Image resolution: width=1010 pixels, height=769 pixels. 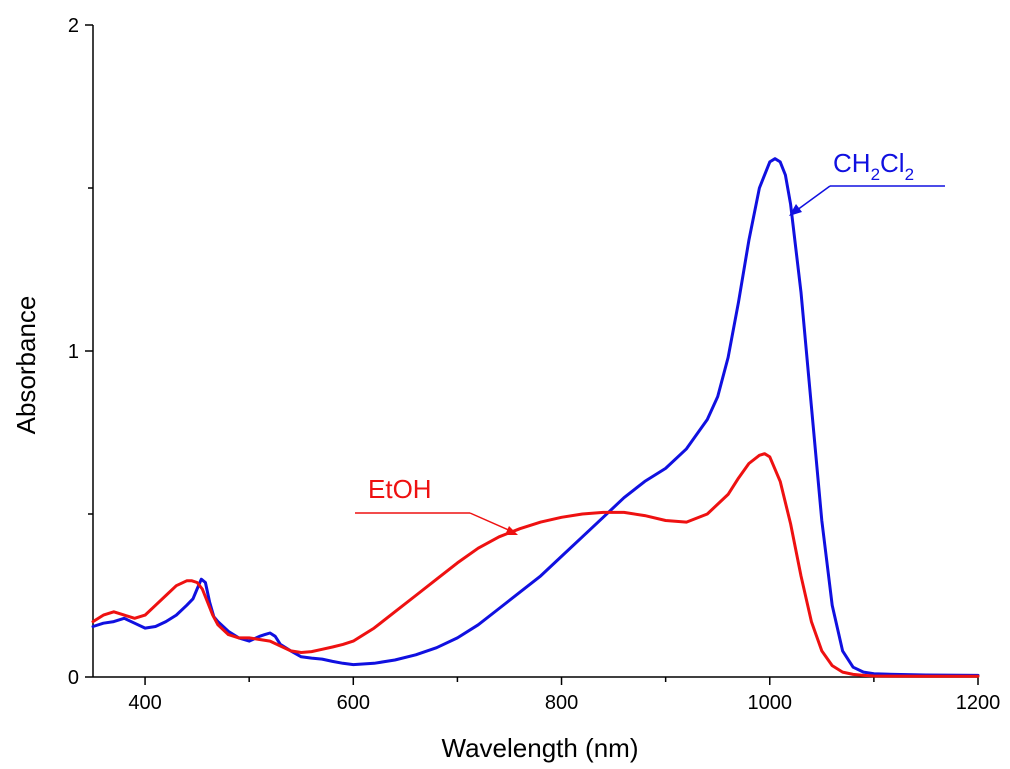 What do you see at coordinates (491, 522) in the screenshot?
I see `etoh-arrow-line` at bounding box center [491, 522].